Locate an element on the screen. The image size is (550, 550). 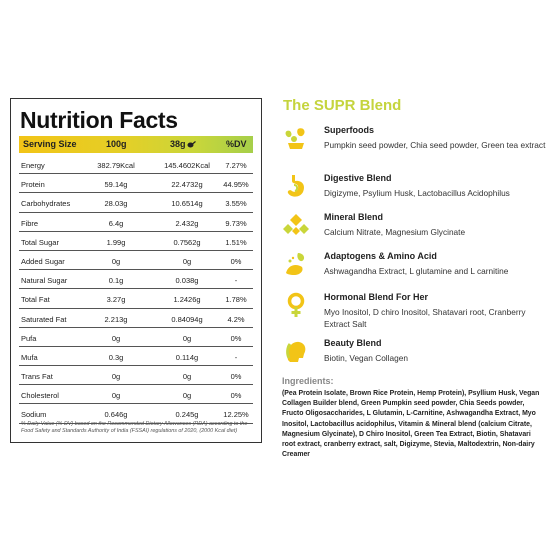
blend-name: Mineral Blend is located at coordinates (354, 217).